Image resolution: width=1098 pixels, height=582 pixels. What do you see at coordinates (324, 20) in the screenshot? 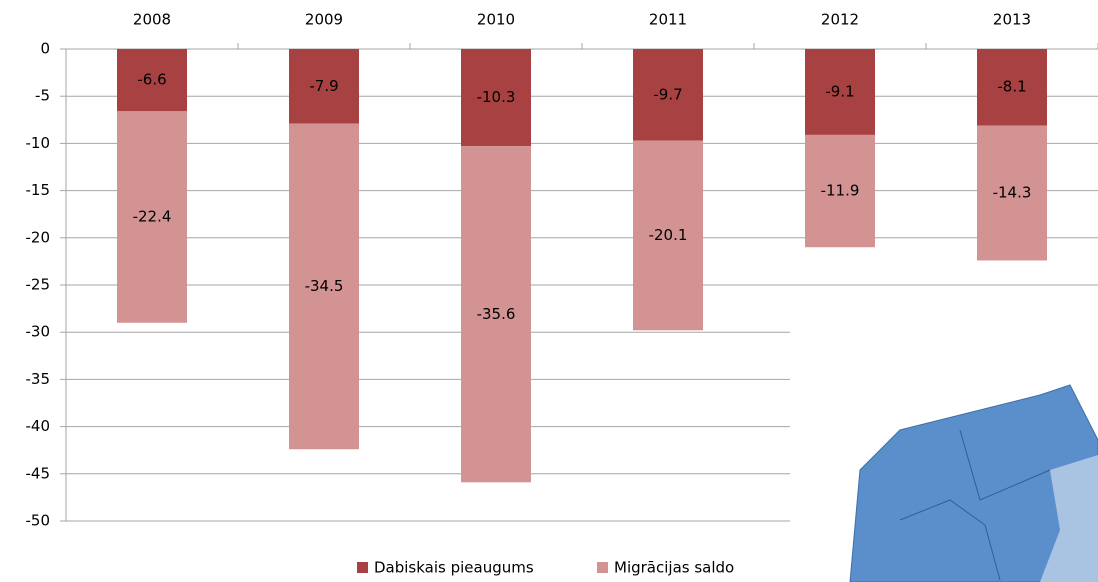
I see `x-tick-label: 2009` at bounding box center [324, 20].